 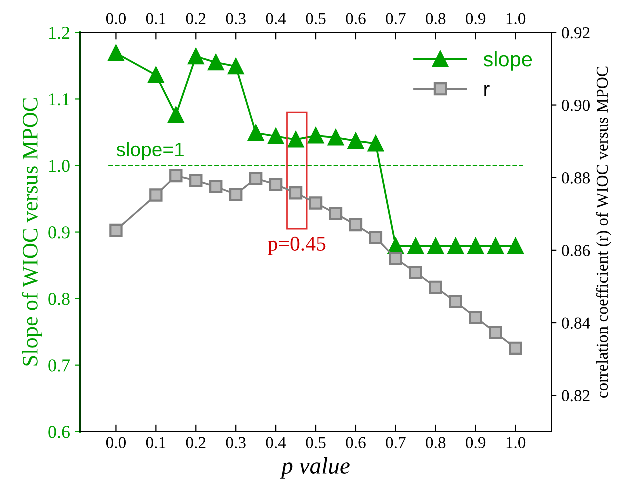 What do you see at coordinates (59, 232) in the screenshot?
I see `y-tick-label: 0.9` at bounding box center [59, 232].